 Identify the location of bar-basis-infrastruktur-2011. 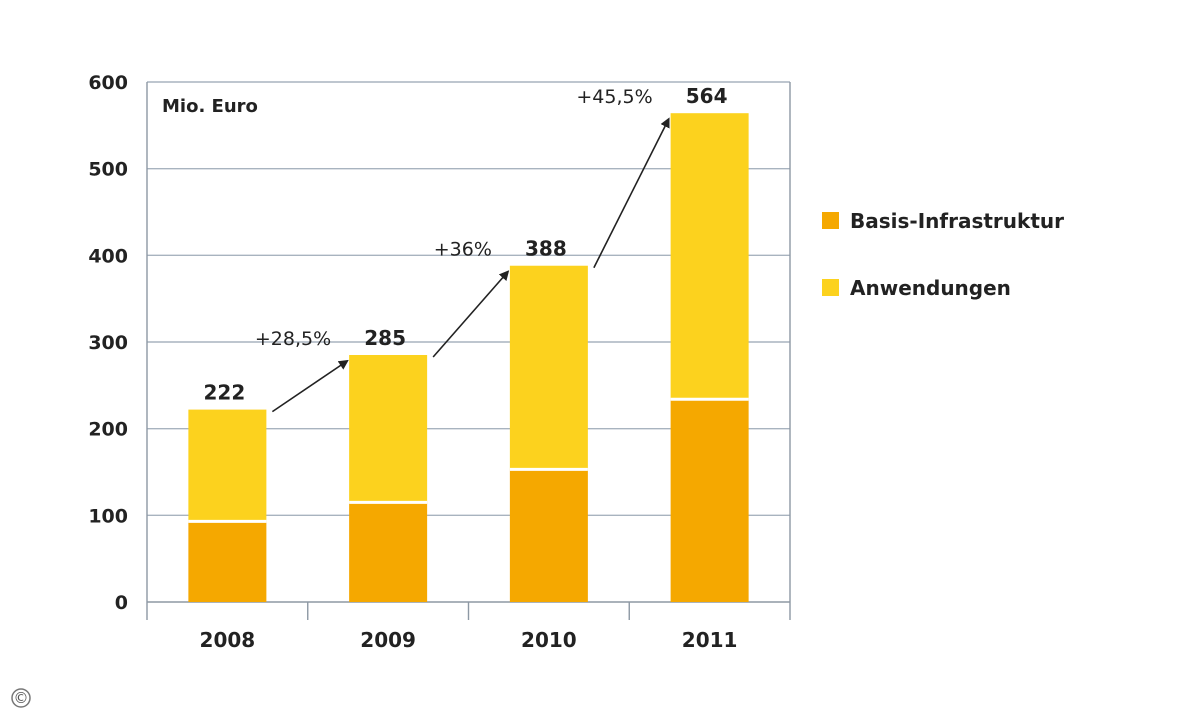
(709, 500).